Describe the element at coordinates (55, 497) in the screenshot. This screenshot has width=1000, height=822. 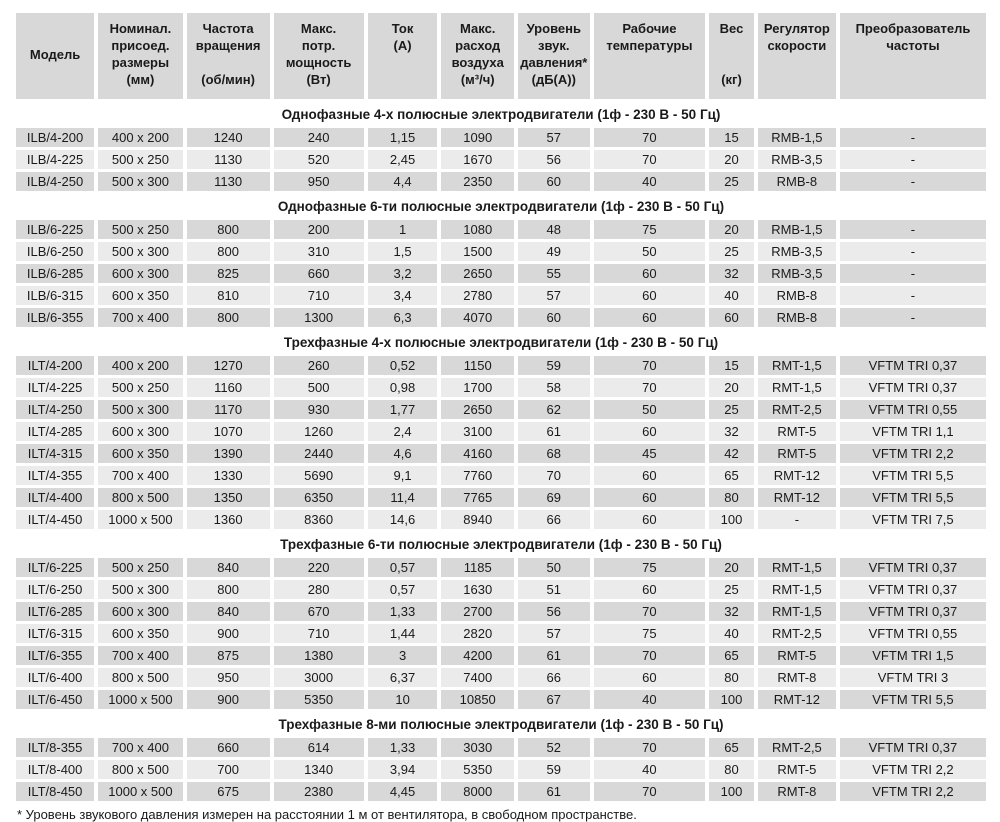
I see `cell-model: ILT/4-400` at that location.